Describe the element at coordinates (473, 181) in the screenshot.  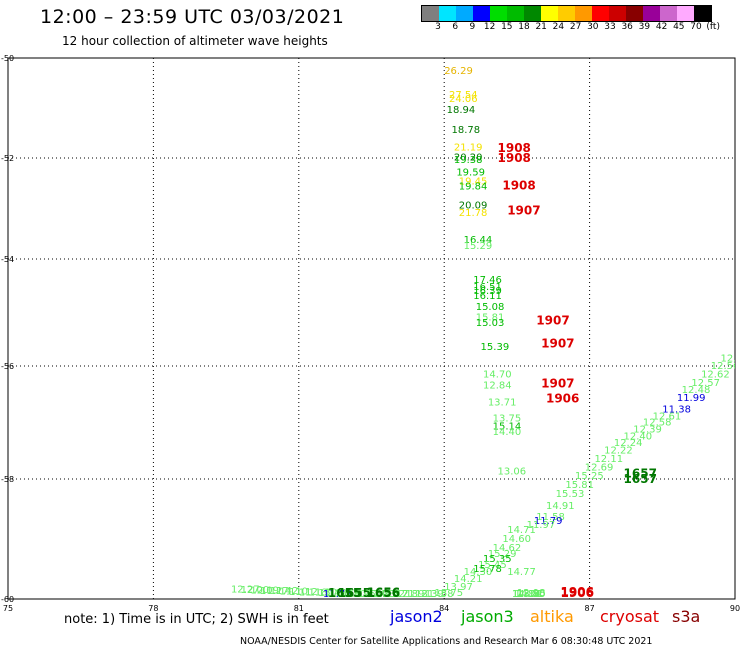
I see `track-label: 19.45` at that location.